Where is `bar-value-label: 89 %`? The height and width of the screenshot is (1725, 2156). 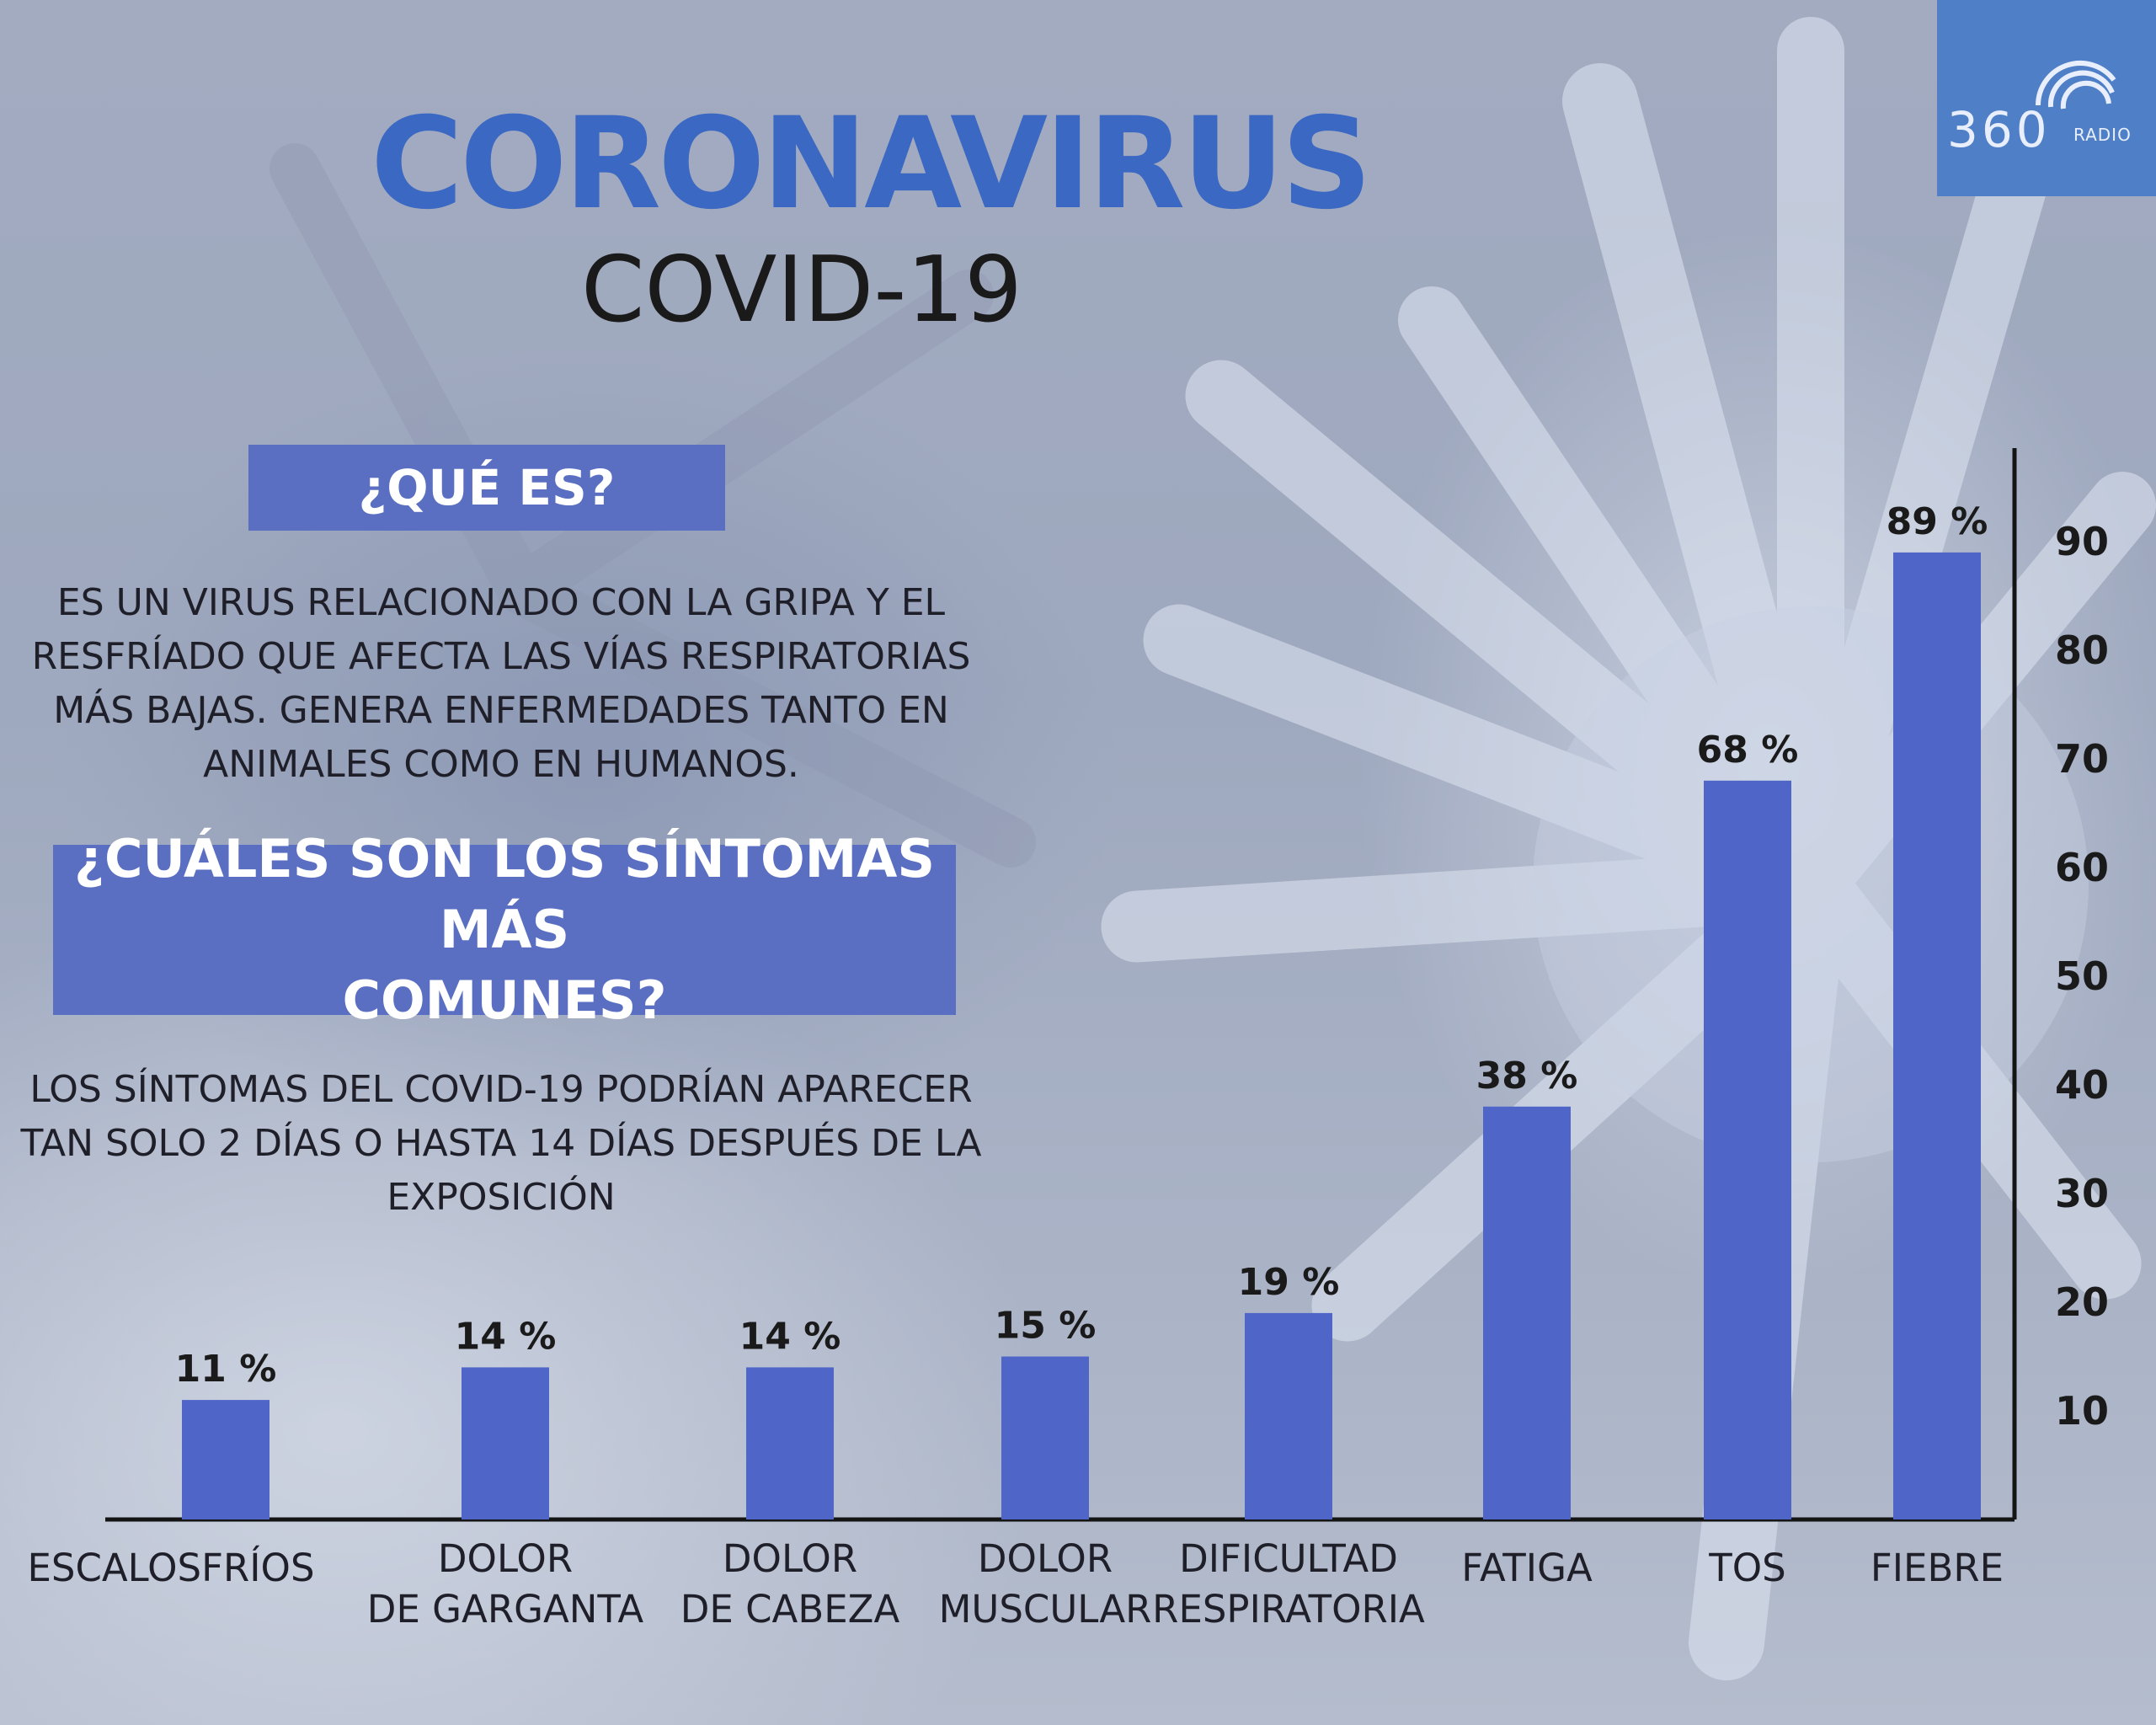 bar-value-label: 89 % is located at coordinates (1937, 521).